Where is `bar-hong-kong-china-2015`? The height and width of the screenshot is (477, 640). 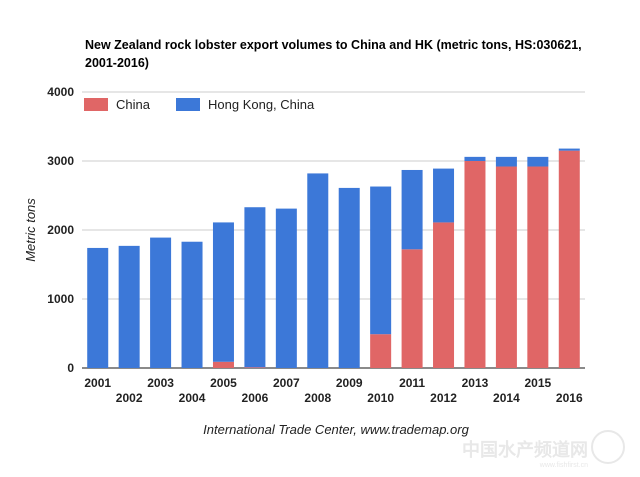 bar-hong-kong-china-2015 is located at coordinates (538, 161).